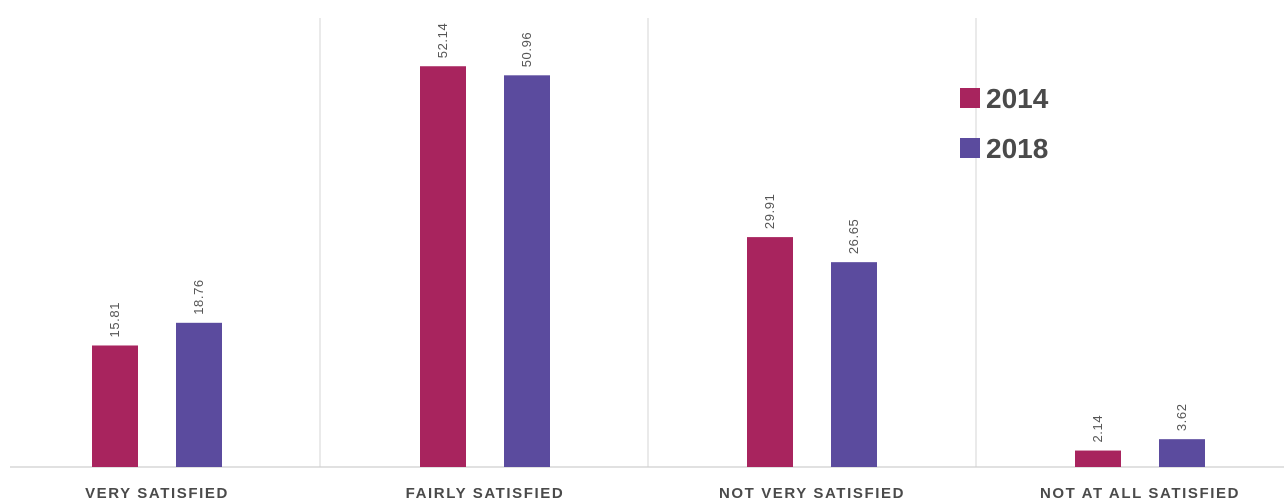 This screenshot has height=501, width=1284. I want to click on value-label-2014-0: 15.81, so click(114, 320).